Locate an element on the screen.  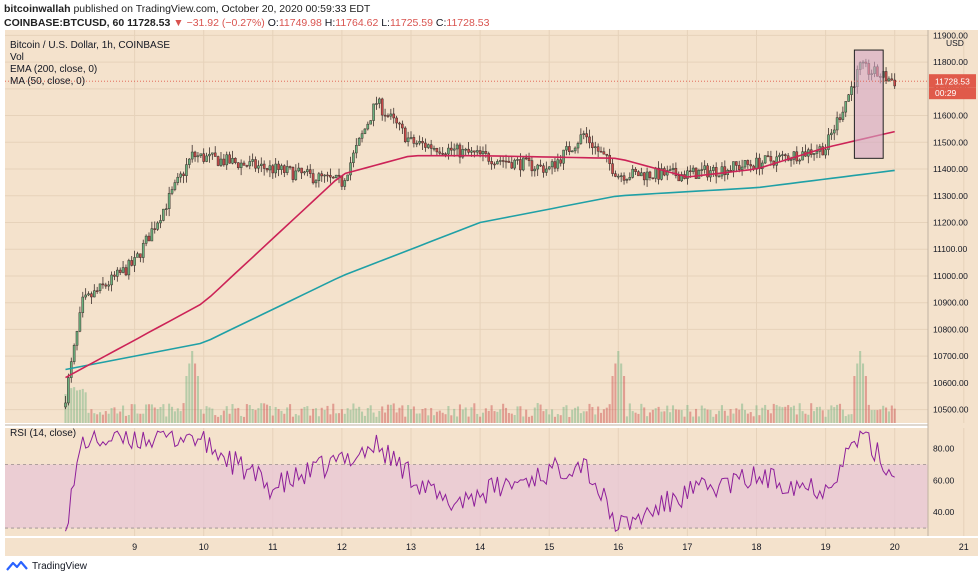
author-name: bitcoinwallah is located at coordinates (37, 9).